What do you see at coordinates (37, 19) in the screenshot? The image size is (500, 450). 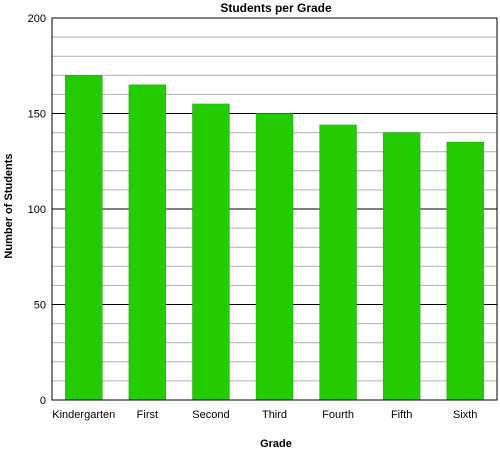 I see `y-tick-label: 200` at bounding box center [37, 19].